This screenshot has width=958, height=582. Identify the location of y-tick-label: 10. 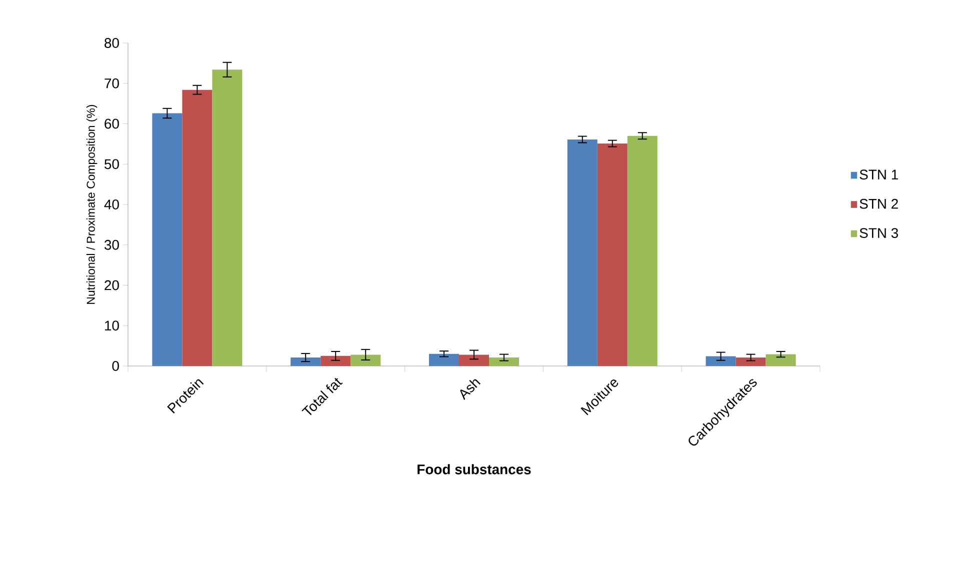
(112, 325).